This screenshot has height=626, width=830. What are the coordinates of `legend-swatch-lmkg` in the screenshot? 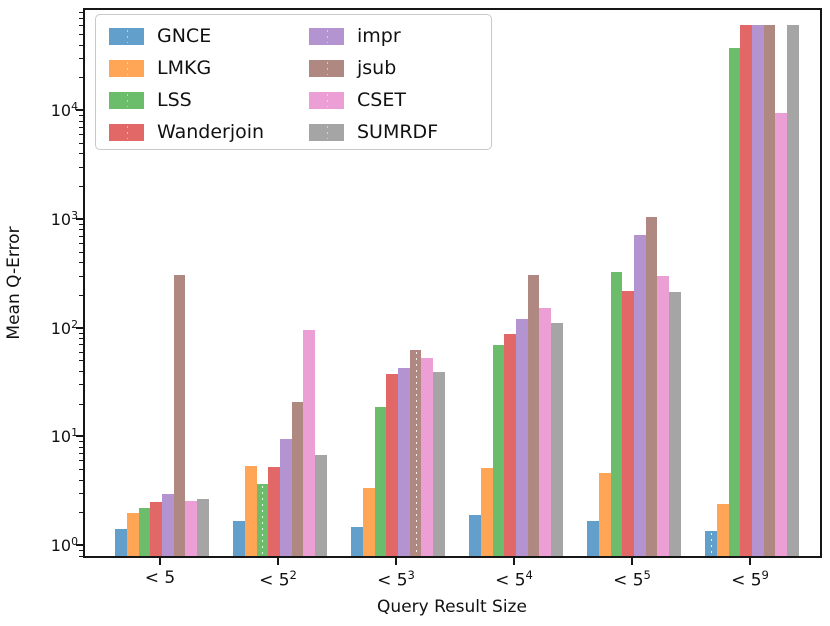 It's located at (126, 68).